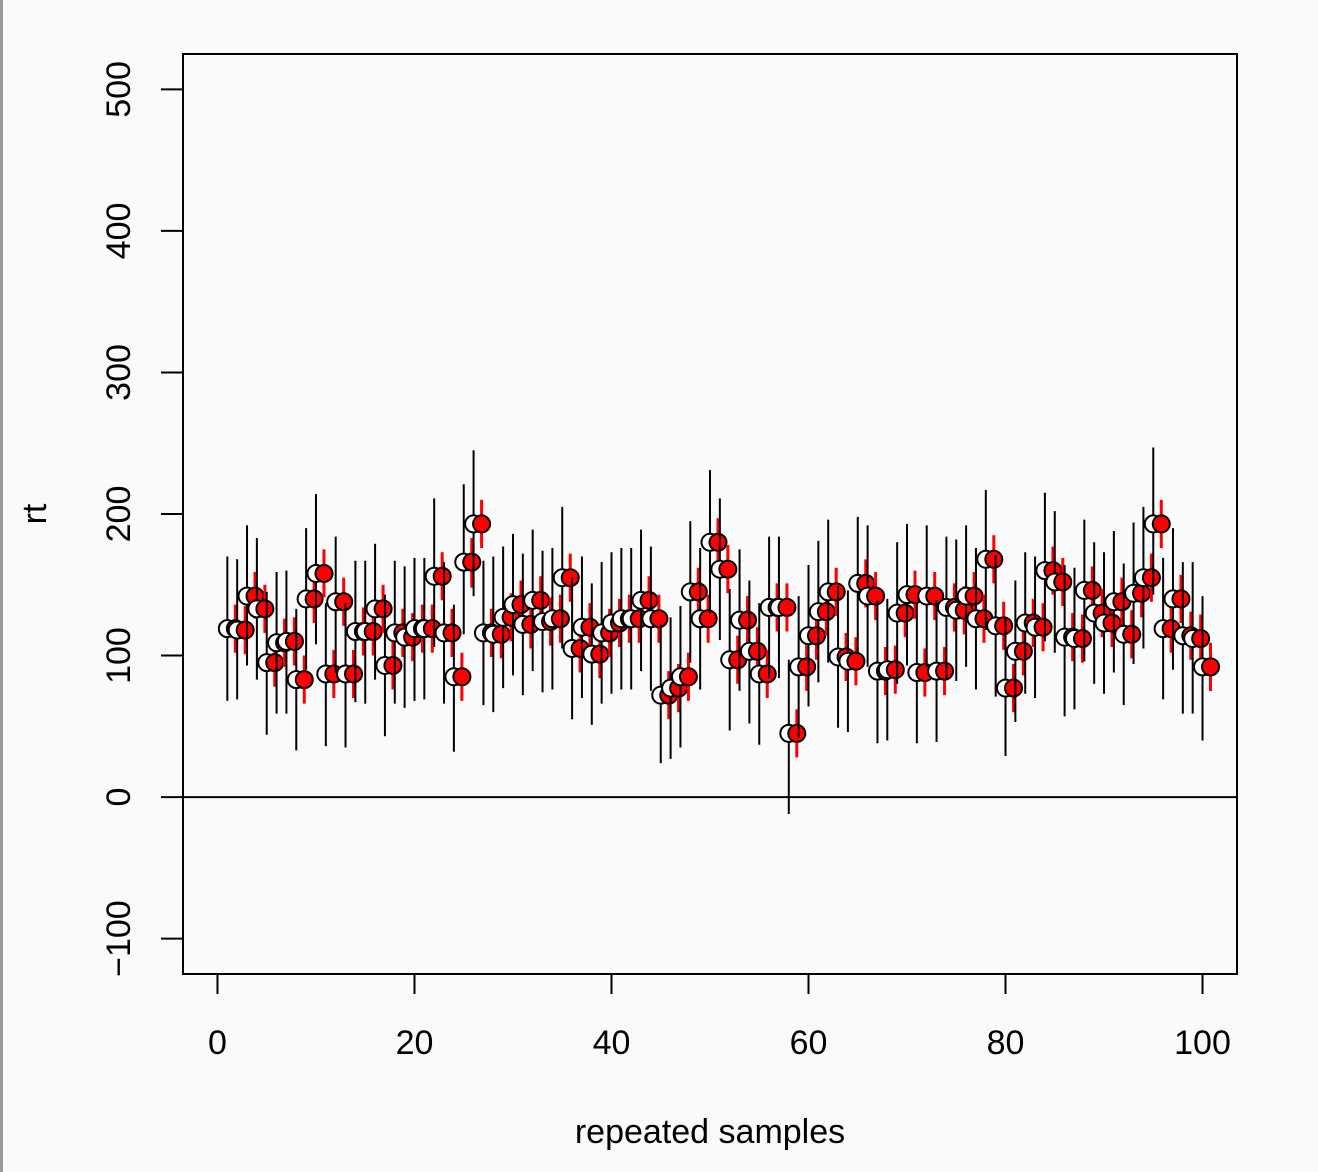 The width and height of the screenshot is (1318, 1172). What do you see at coordinates (1006, 1043) in the screenshot?
I see `x-tick-label: 80` at bounding box center [1006, 1043].